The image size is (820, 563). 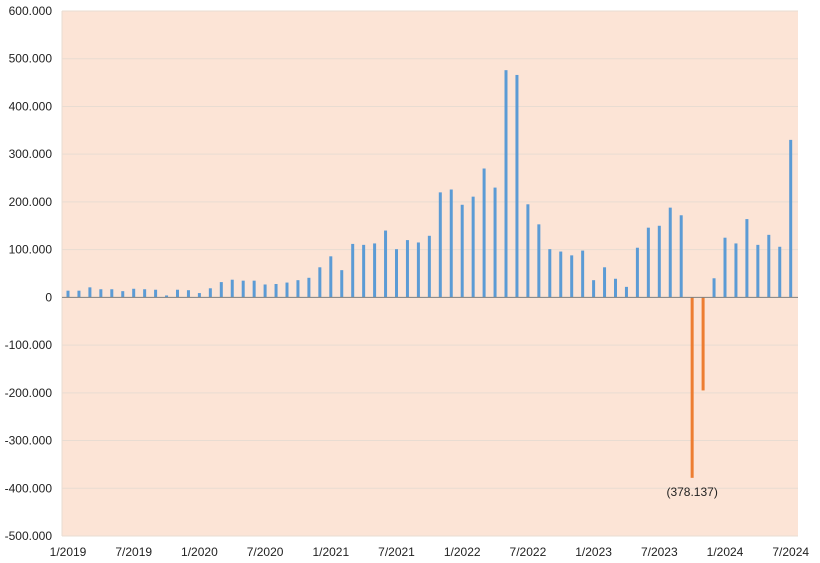 What do you see at coordinates (29, 345) in the screenshot?
I see `y-tick-label: -100.000` at bounding box center [29, 345].